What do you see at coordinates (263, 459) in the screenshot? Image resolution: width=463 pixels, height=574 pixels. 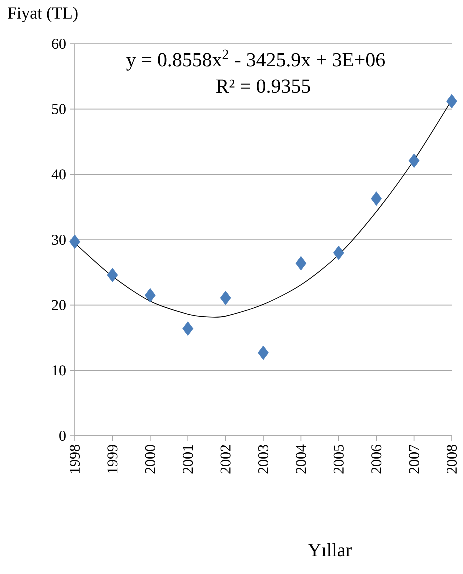 I see `x-tick-label: 2003` at bounding box center [263, 459].